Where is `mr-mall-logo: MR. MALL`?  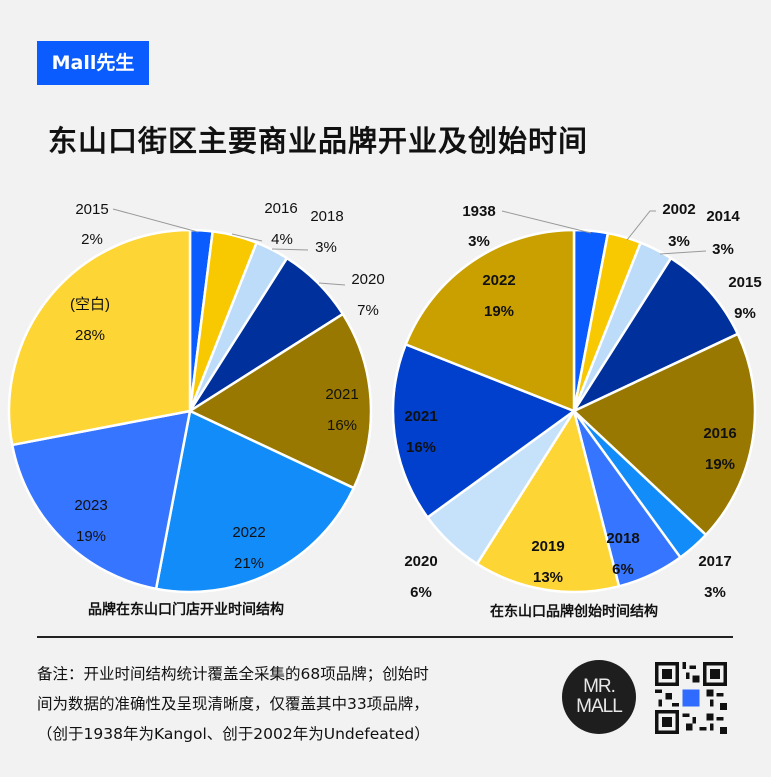 mr-mall-logo: MR. MALL is located at coordinates (599, 697).